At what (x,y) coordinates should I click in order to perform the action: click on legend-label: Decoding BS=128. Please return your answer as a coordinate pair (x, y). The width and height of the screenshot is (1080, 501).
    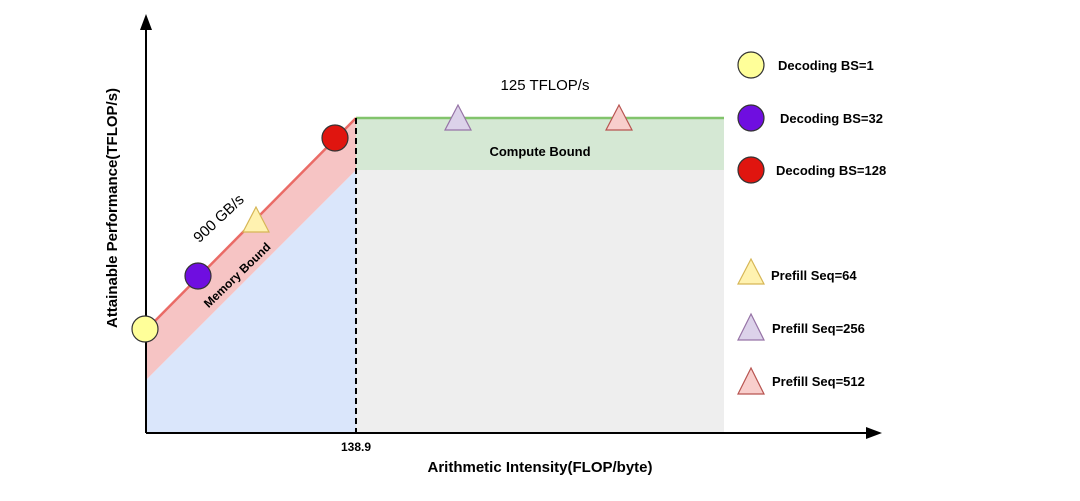
    Looking at the image, I should click on (831, 170).